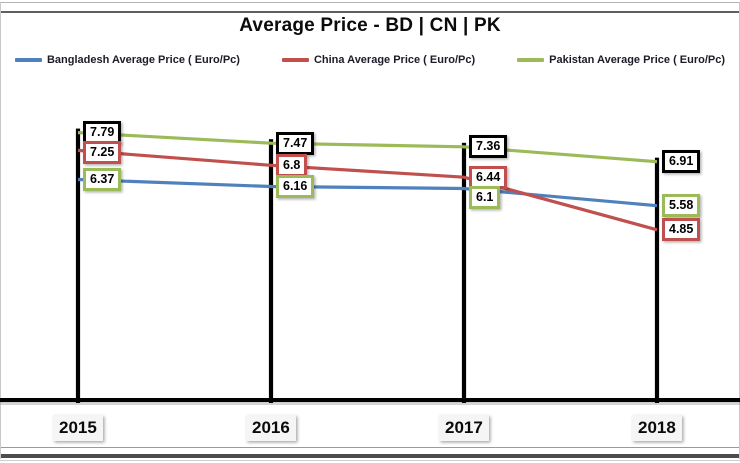  Describe the element at coordinates (370, 404) in the screenshot. I see `x-axis-shadow-line` at that location.